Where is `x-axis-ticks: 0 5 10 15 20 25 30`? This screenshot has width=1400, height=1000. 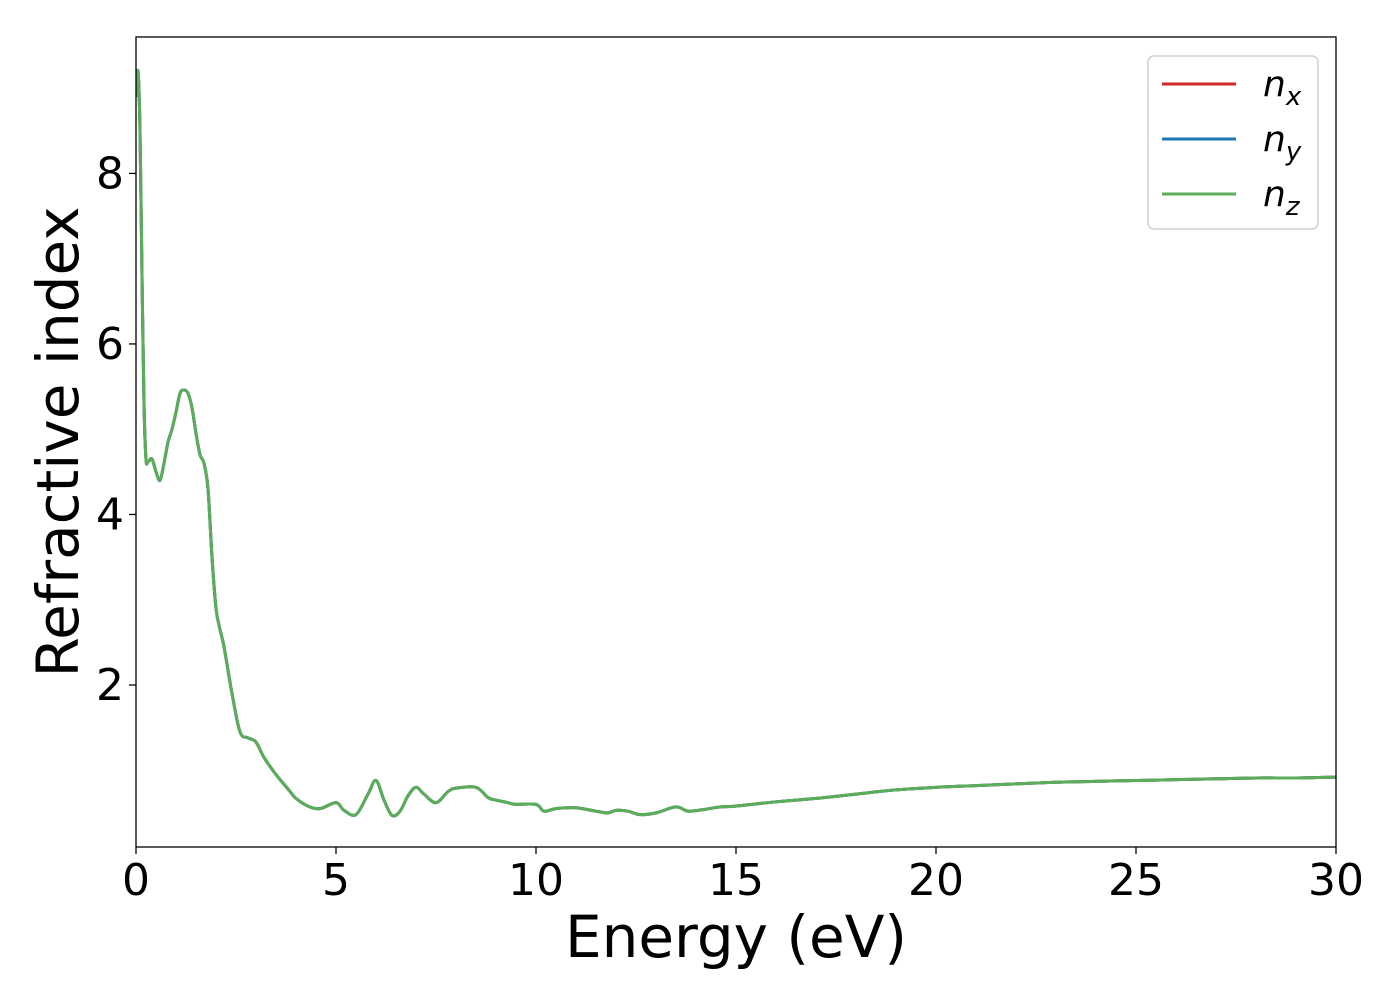 x-axis-ticks: 0 5 10 15 20 25 30 is located at coordinates (743, 876).